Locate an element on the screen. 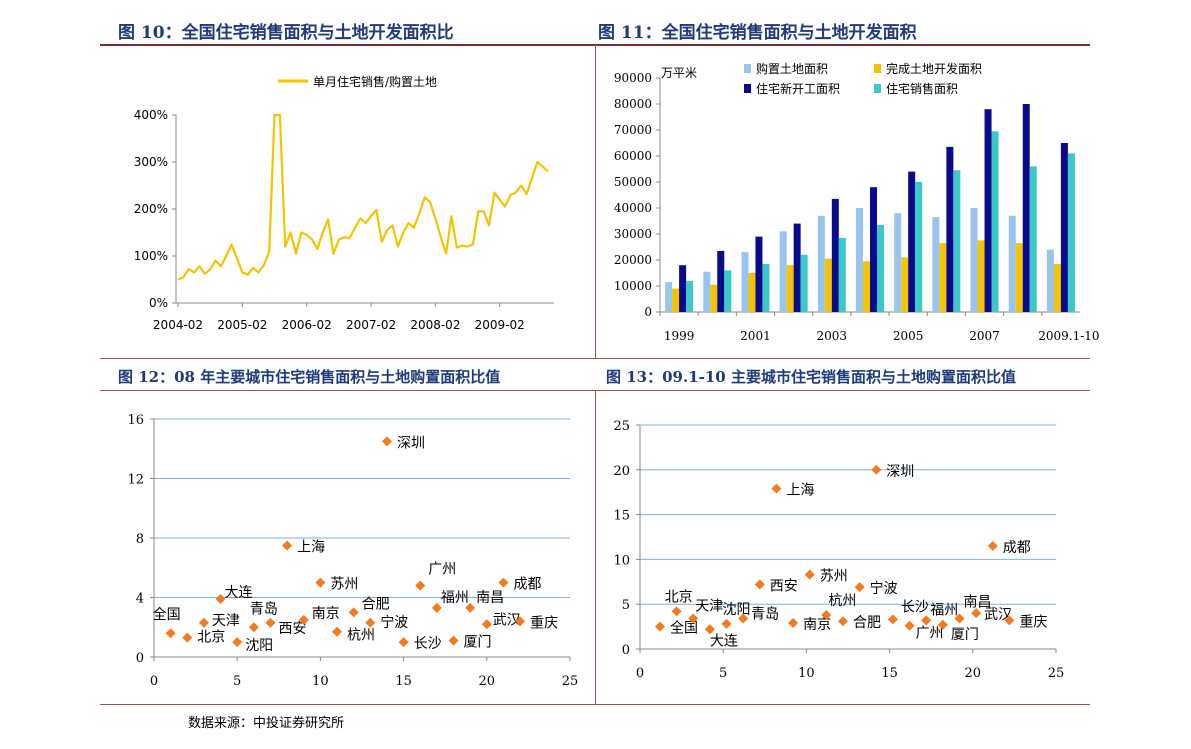  fig13-point-大连 is located at coordinates (709, 629).